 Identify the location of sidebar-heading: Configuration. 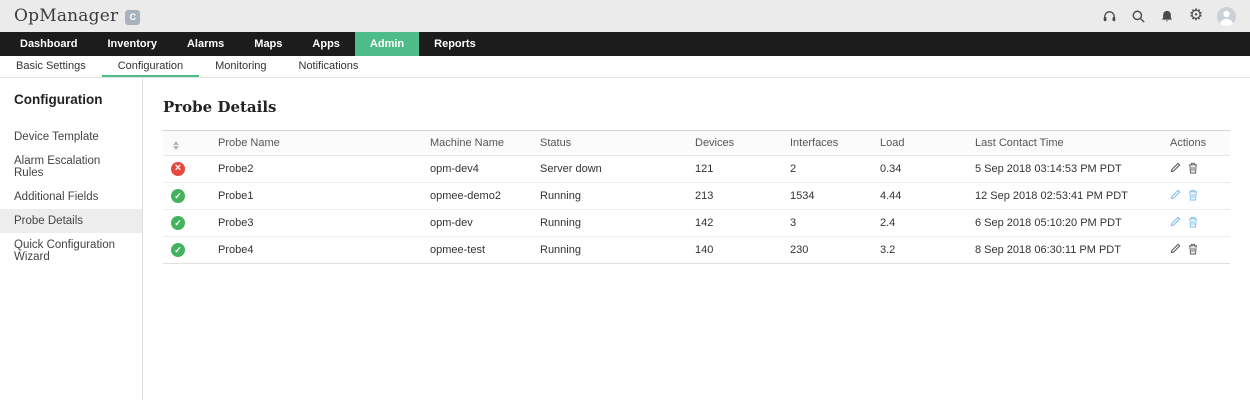
(58, 99).